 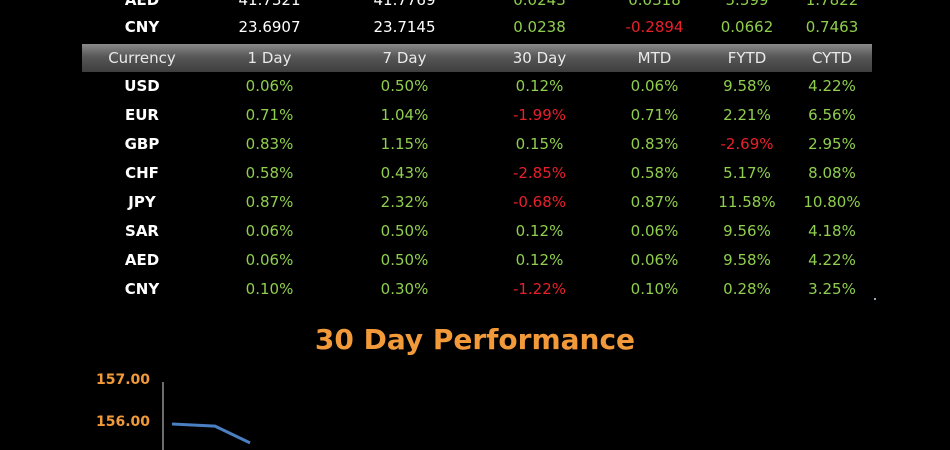 What do you see at coordinates (832, 144) in the screenshot?
I see `percent-value: 2.95%` at bounding box center [832, 144].